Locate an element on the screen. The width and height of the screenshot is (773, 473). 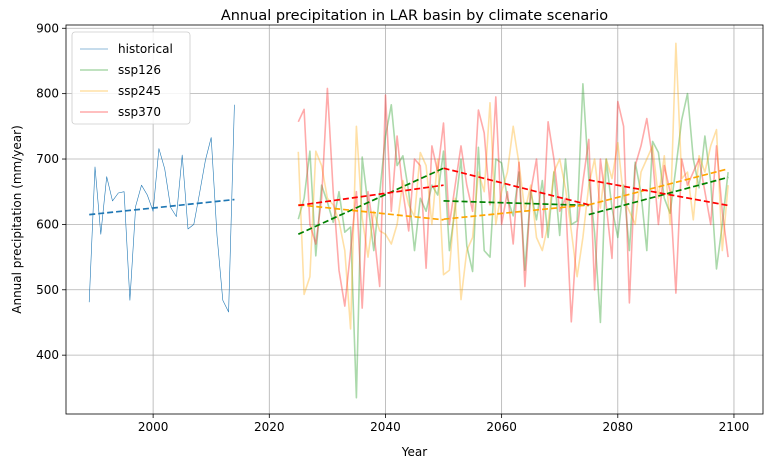
y-tick-label: 900 is located at coordinates (47, 28).